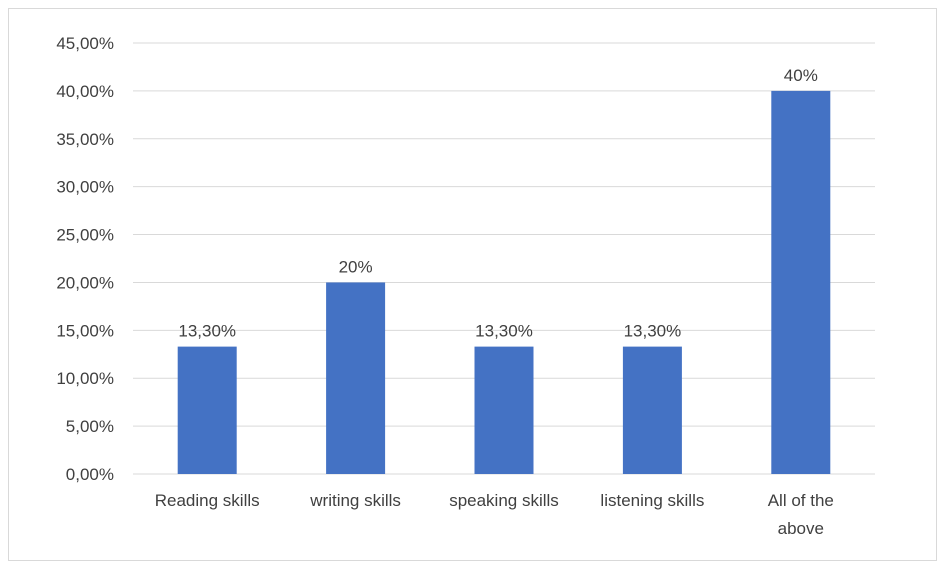 Image resolution: width=947 pixels, height=570 pixels. What do you see at coordinates (85, 43) in the screenshot?
I see `y-tick-label: 45,00%` at bounding box center [85, 43].